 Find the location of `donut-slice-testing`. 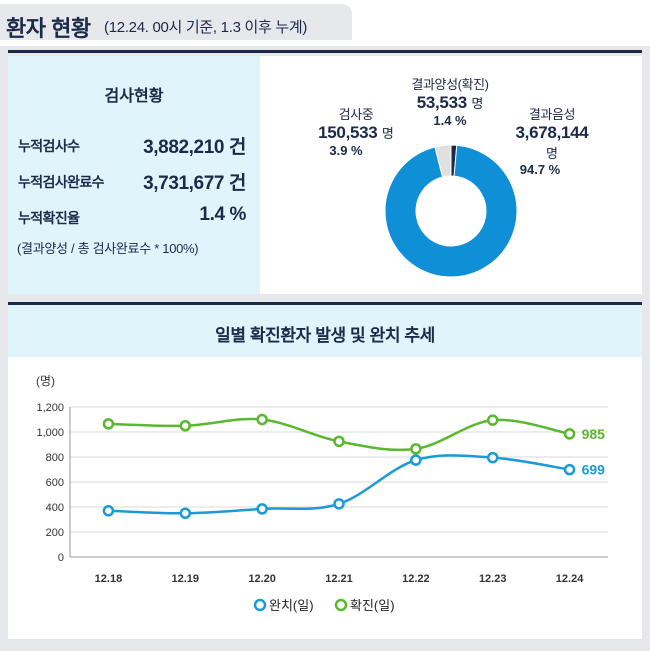

donut-slice-testing is located at coordinates (443, 161).